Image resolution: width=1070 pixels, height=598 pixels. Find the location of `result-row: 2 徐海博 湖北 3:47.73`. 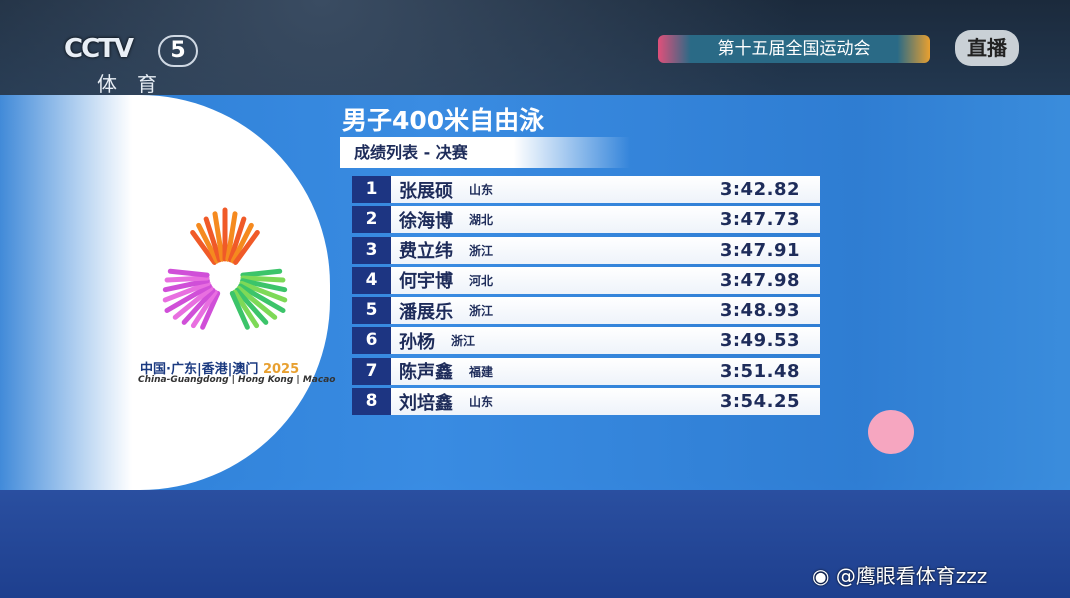

result-row: 2 徐海博 湖北 3:47.73 is located at coordinates (586, 220).